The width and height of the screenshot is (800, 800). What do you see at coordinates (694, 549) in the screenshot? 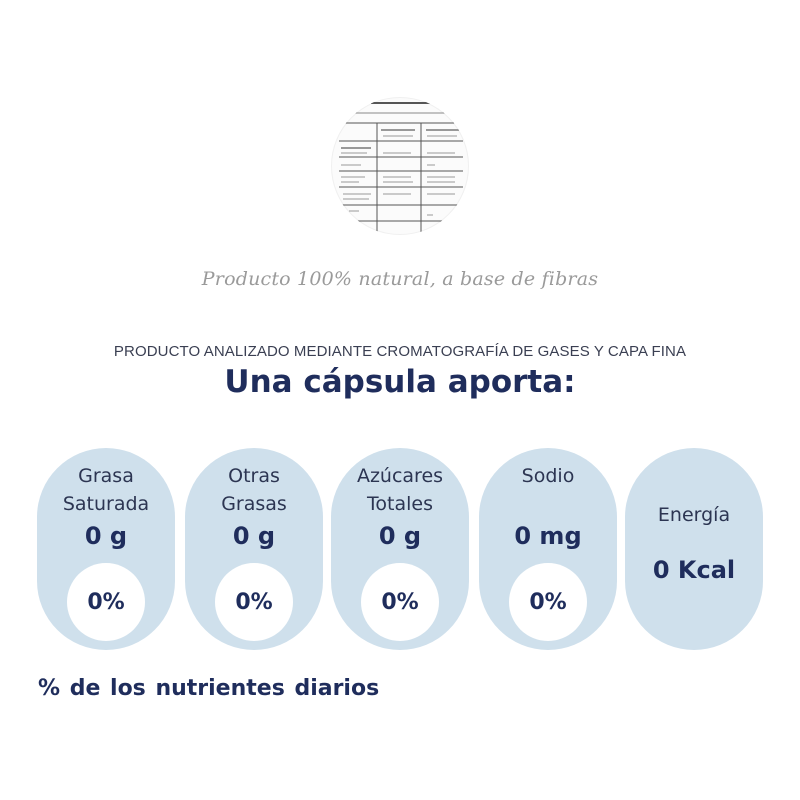
I see `nutrient-pill-energy: Energía 0 Kcal` at bounding box center [694, 549].